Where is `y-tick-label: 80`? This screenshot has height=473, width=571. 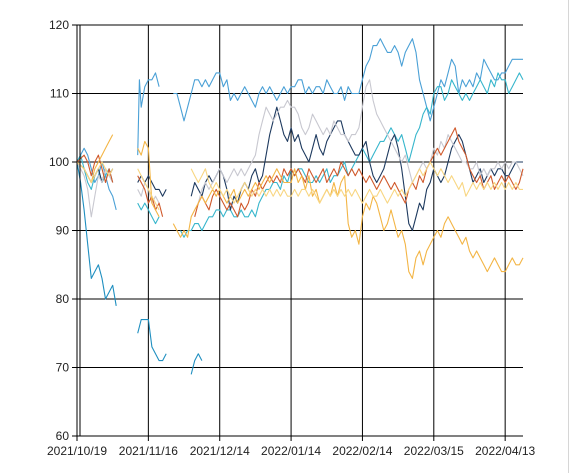
y-tick-label: 80 is located at coordinates (63, 299).